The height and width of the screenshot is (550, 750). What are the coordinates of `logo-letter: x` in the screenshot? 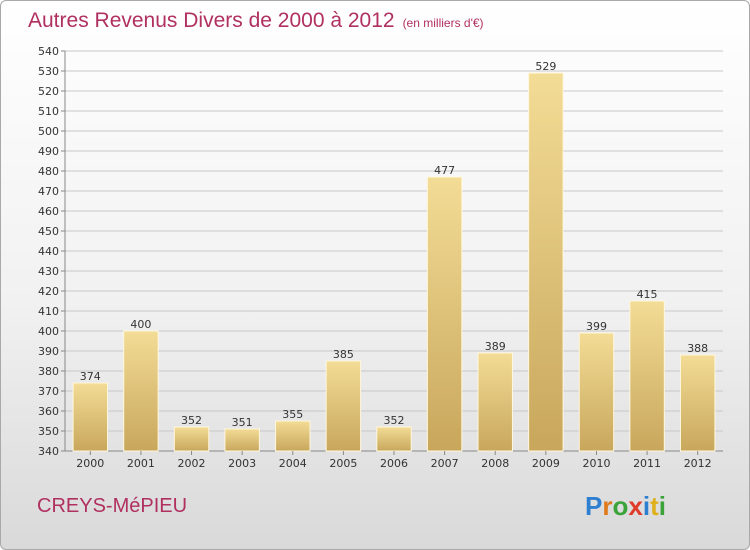 It's located at (635, 506).